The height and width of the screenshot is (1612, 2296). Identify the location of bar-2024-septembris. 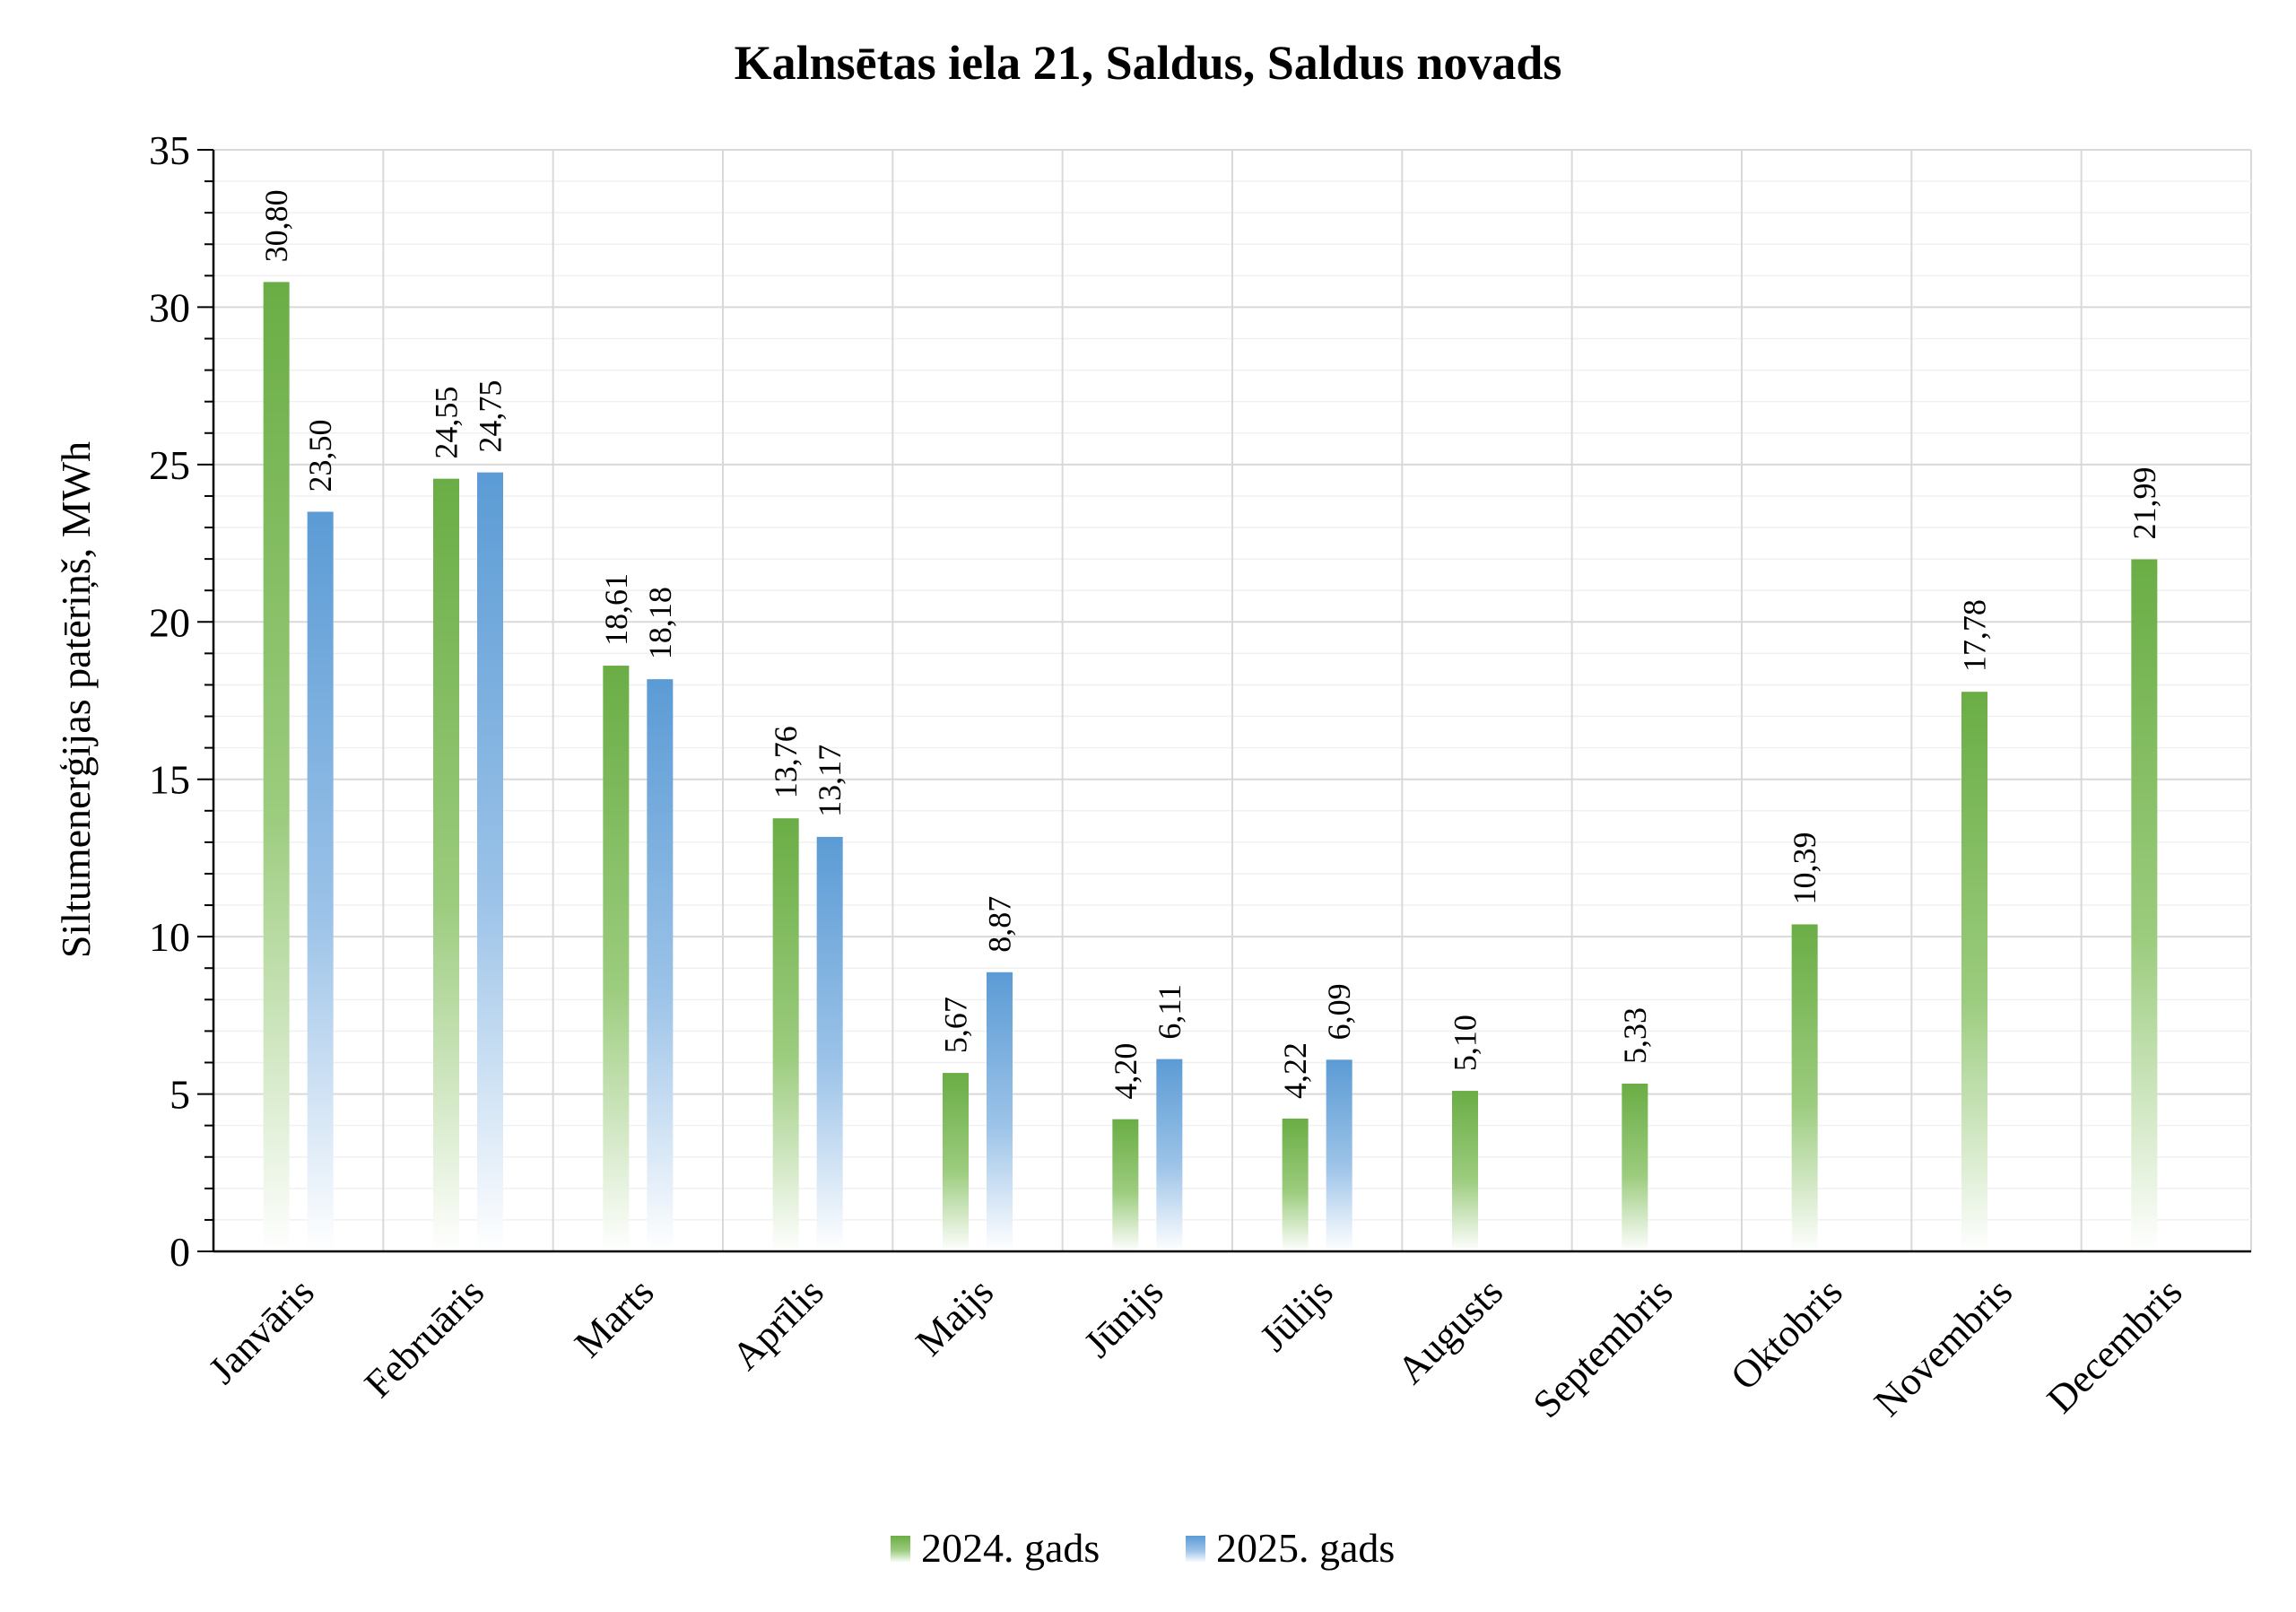
(1635, 1167).